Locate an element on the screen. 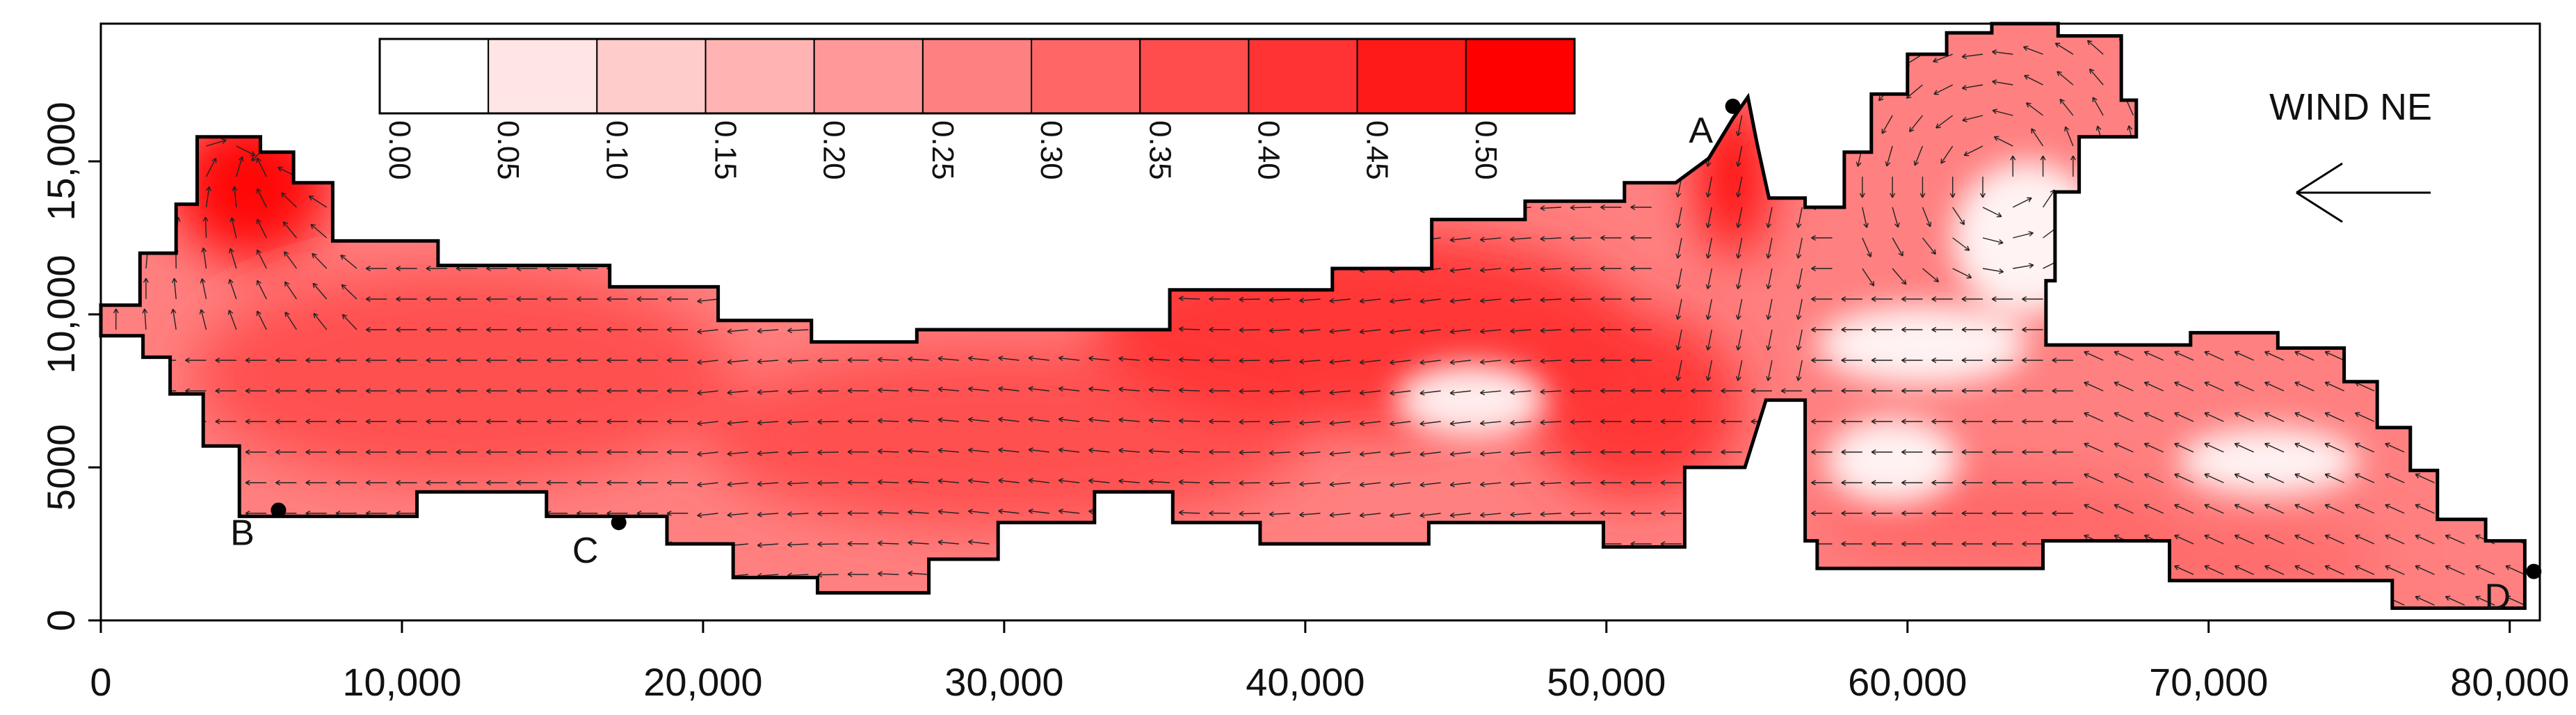 The height and width of the screenshot is (715, 2576). x-tick-label: 40,000 is located at coordinates (1305, 682).